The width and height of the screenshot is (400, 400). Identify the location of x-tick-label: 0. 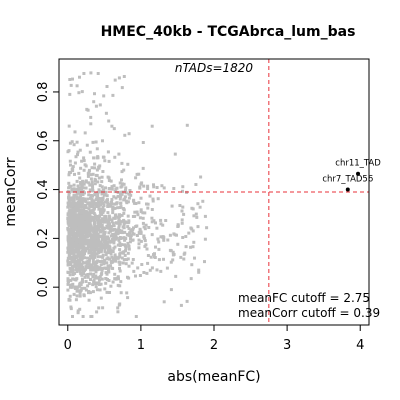
(68, 345).